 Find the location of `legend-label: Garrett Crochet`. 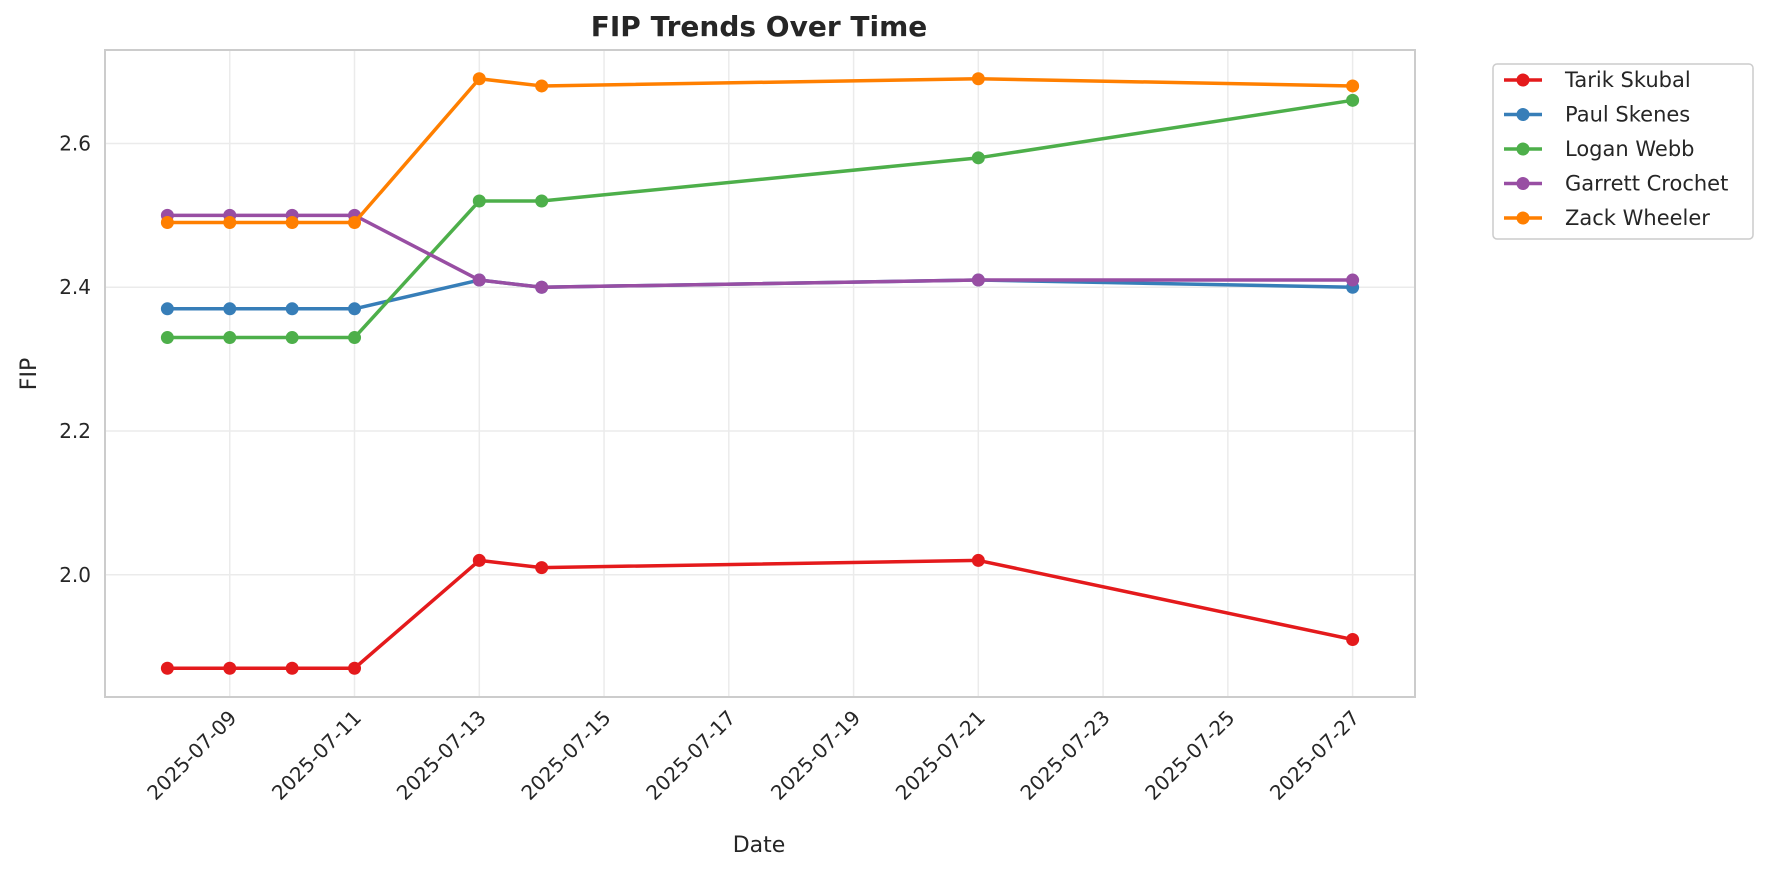

legend-label: Garrett Crochet is located at coordinates (1646, 184).